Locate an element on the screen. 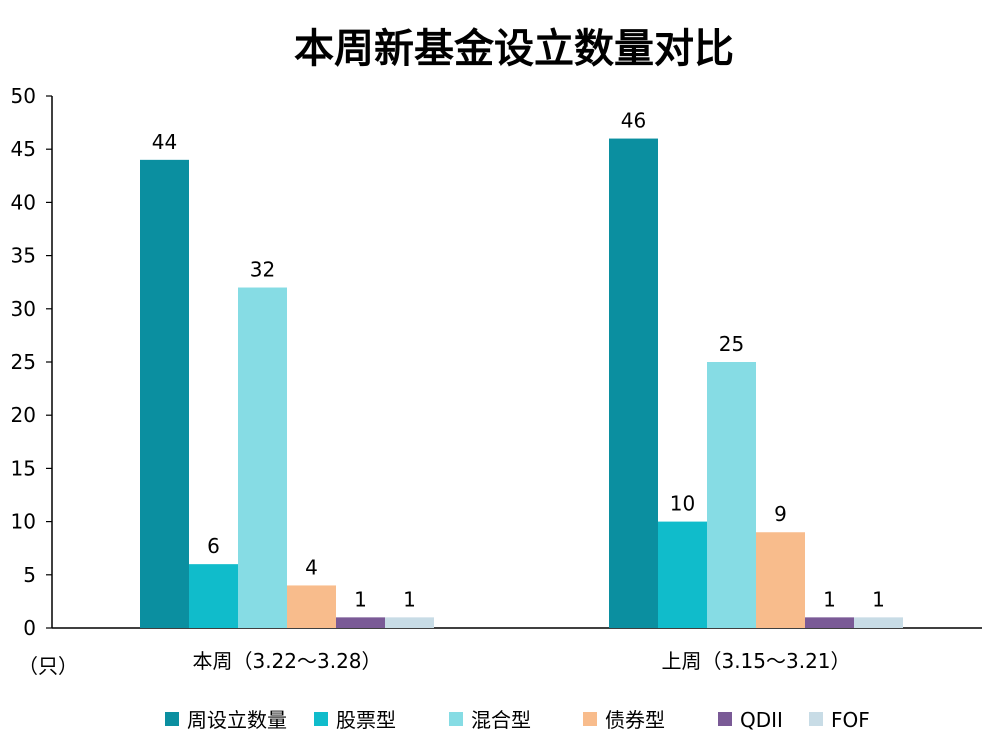  data-label: 32 is located at coordinates (262, 270).